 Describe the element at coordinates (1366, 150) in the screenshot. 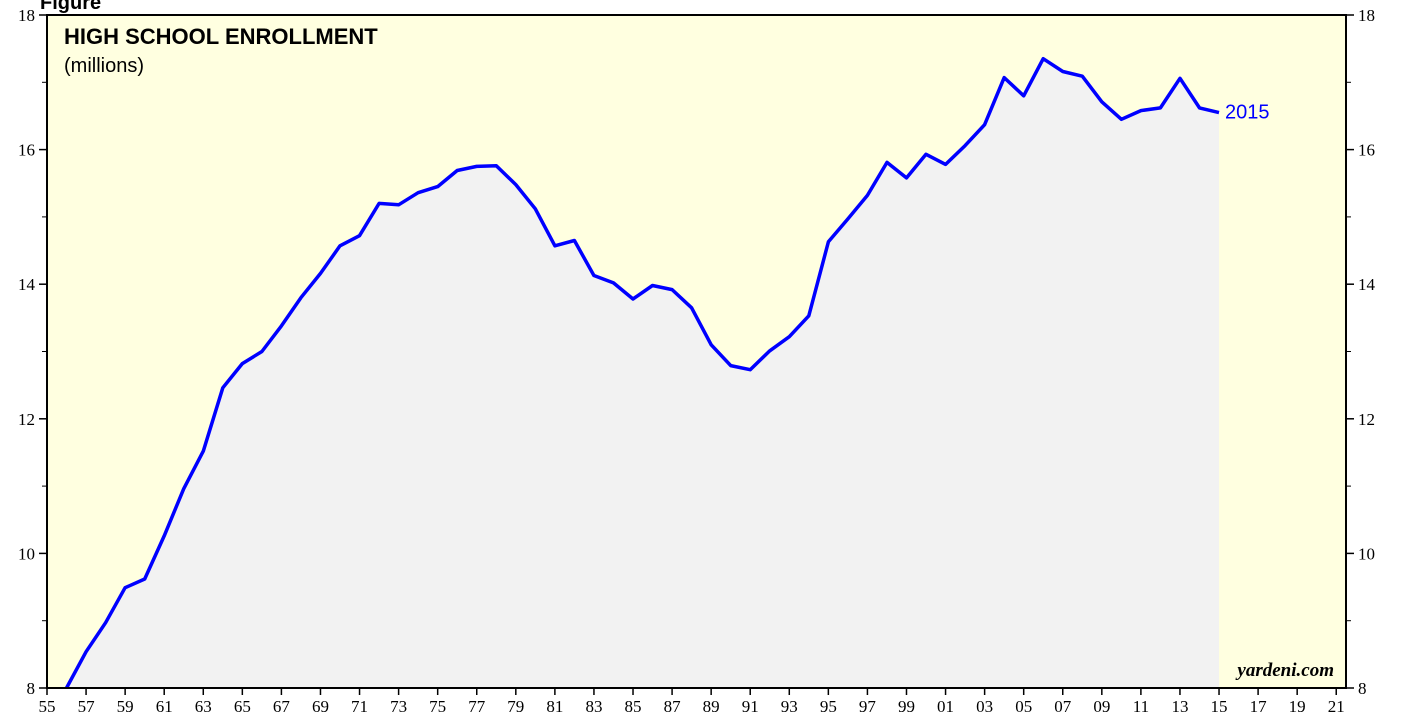

I see `y2-tick-label: 16` at that location.